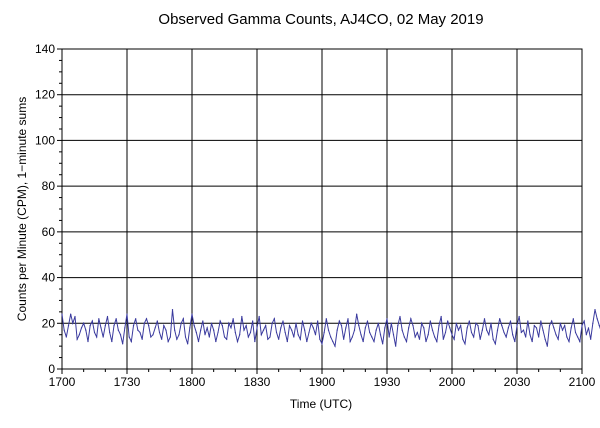 The width and height of the screenshot is (600, 428). What do you see at coordinates (322, 382) in the screenshot?
I see `x-tick-labels: 1700 1730 1800 1830 1900 1930 2000 2030 2100` at bounding box center [322, 382].